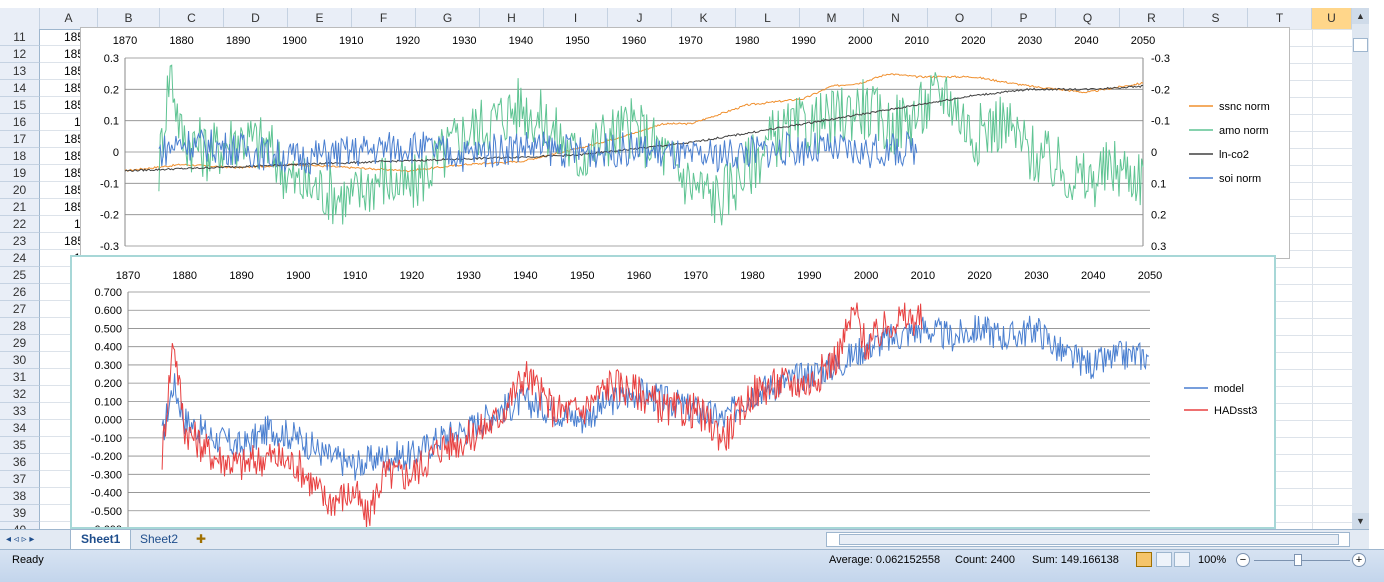 Image resolution: width=1384 pixels, height=582 pixels. I want to click on row-header: 24, so click(20, 258).